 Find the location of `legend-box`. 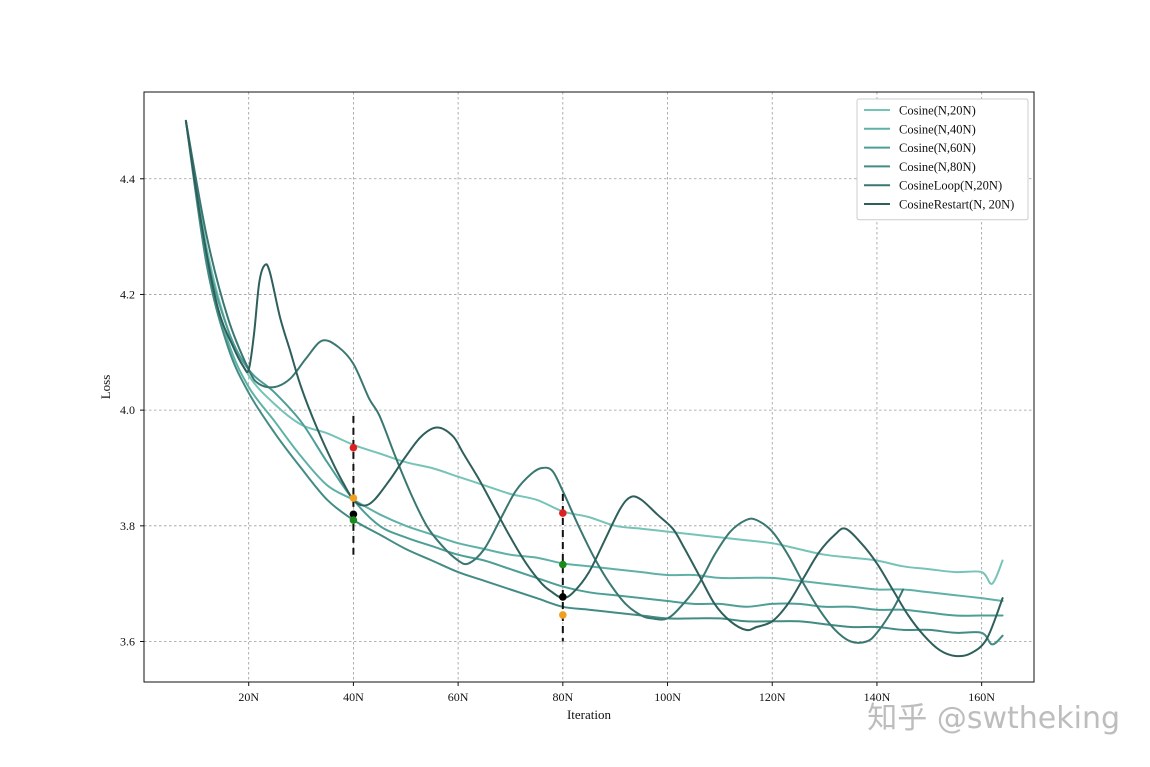

legend-box is located at coordinates (942, 159).